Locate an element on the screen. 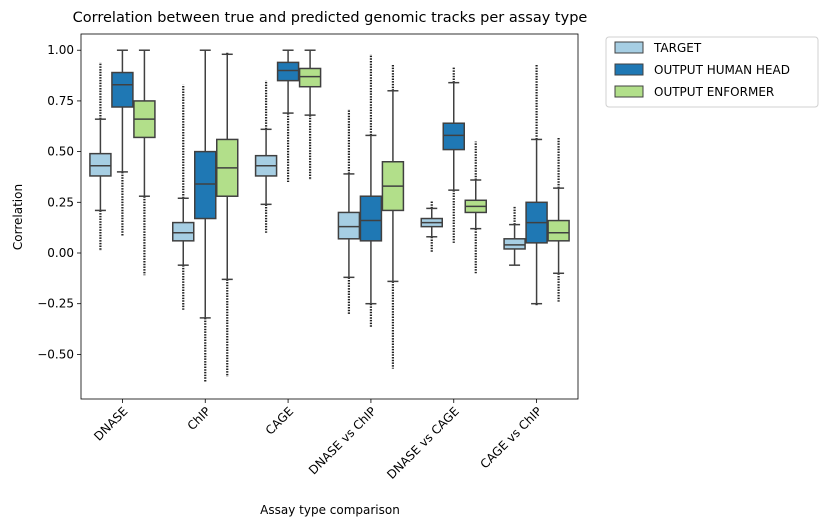 The width and height of the screenshot is (827, 527). x-tick-label: DNASE vs CAGE is located at coordinates (423, 443).